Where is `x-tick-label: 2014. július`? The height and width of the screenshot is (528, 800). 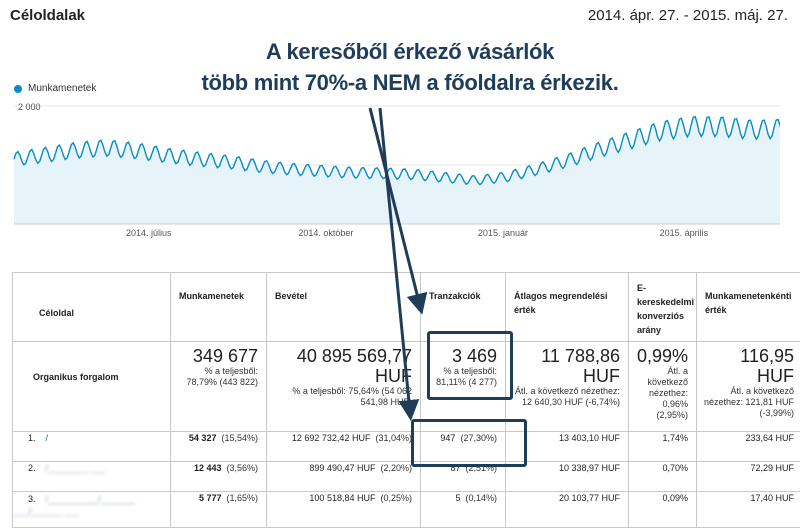
x-tick-label: 2014. július is located at coordinates (149, 233).